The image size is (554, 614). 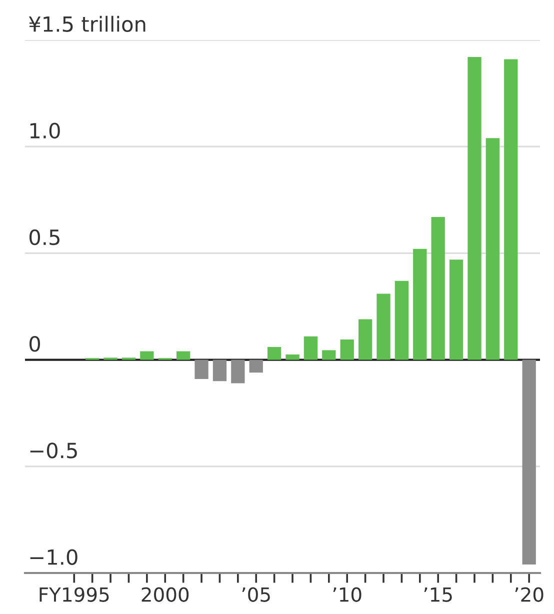 I want to click on y-tick-label: 0.5, so click(x=45, y=237).